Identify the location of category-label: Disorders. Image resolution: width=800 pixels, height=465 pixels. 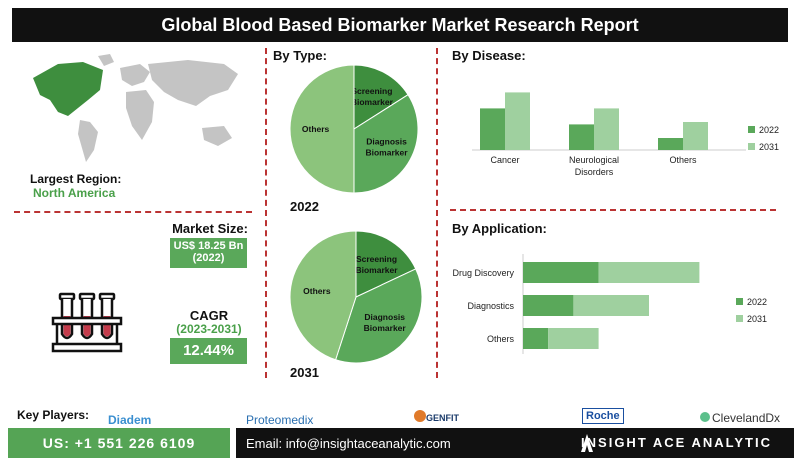
(594, 172).